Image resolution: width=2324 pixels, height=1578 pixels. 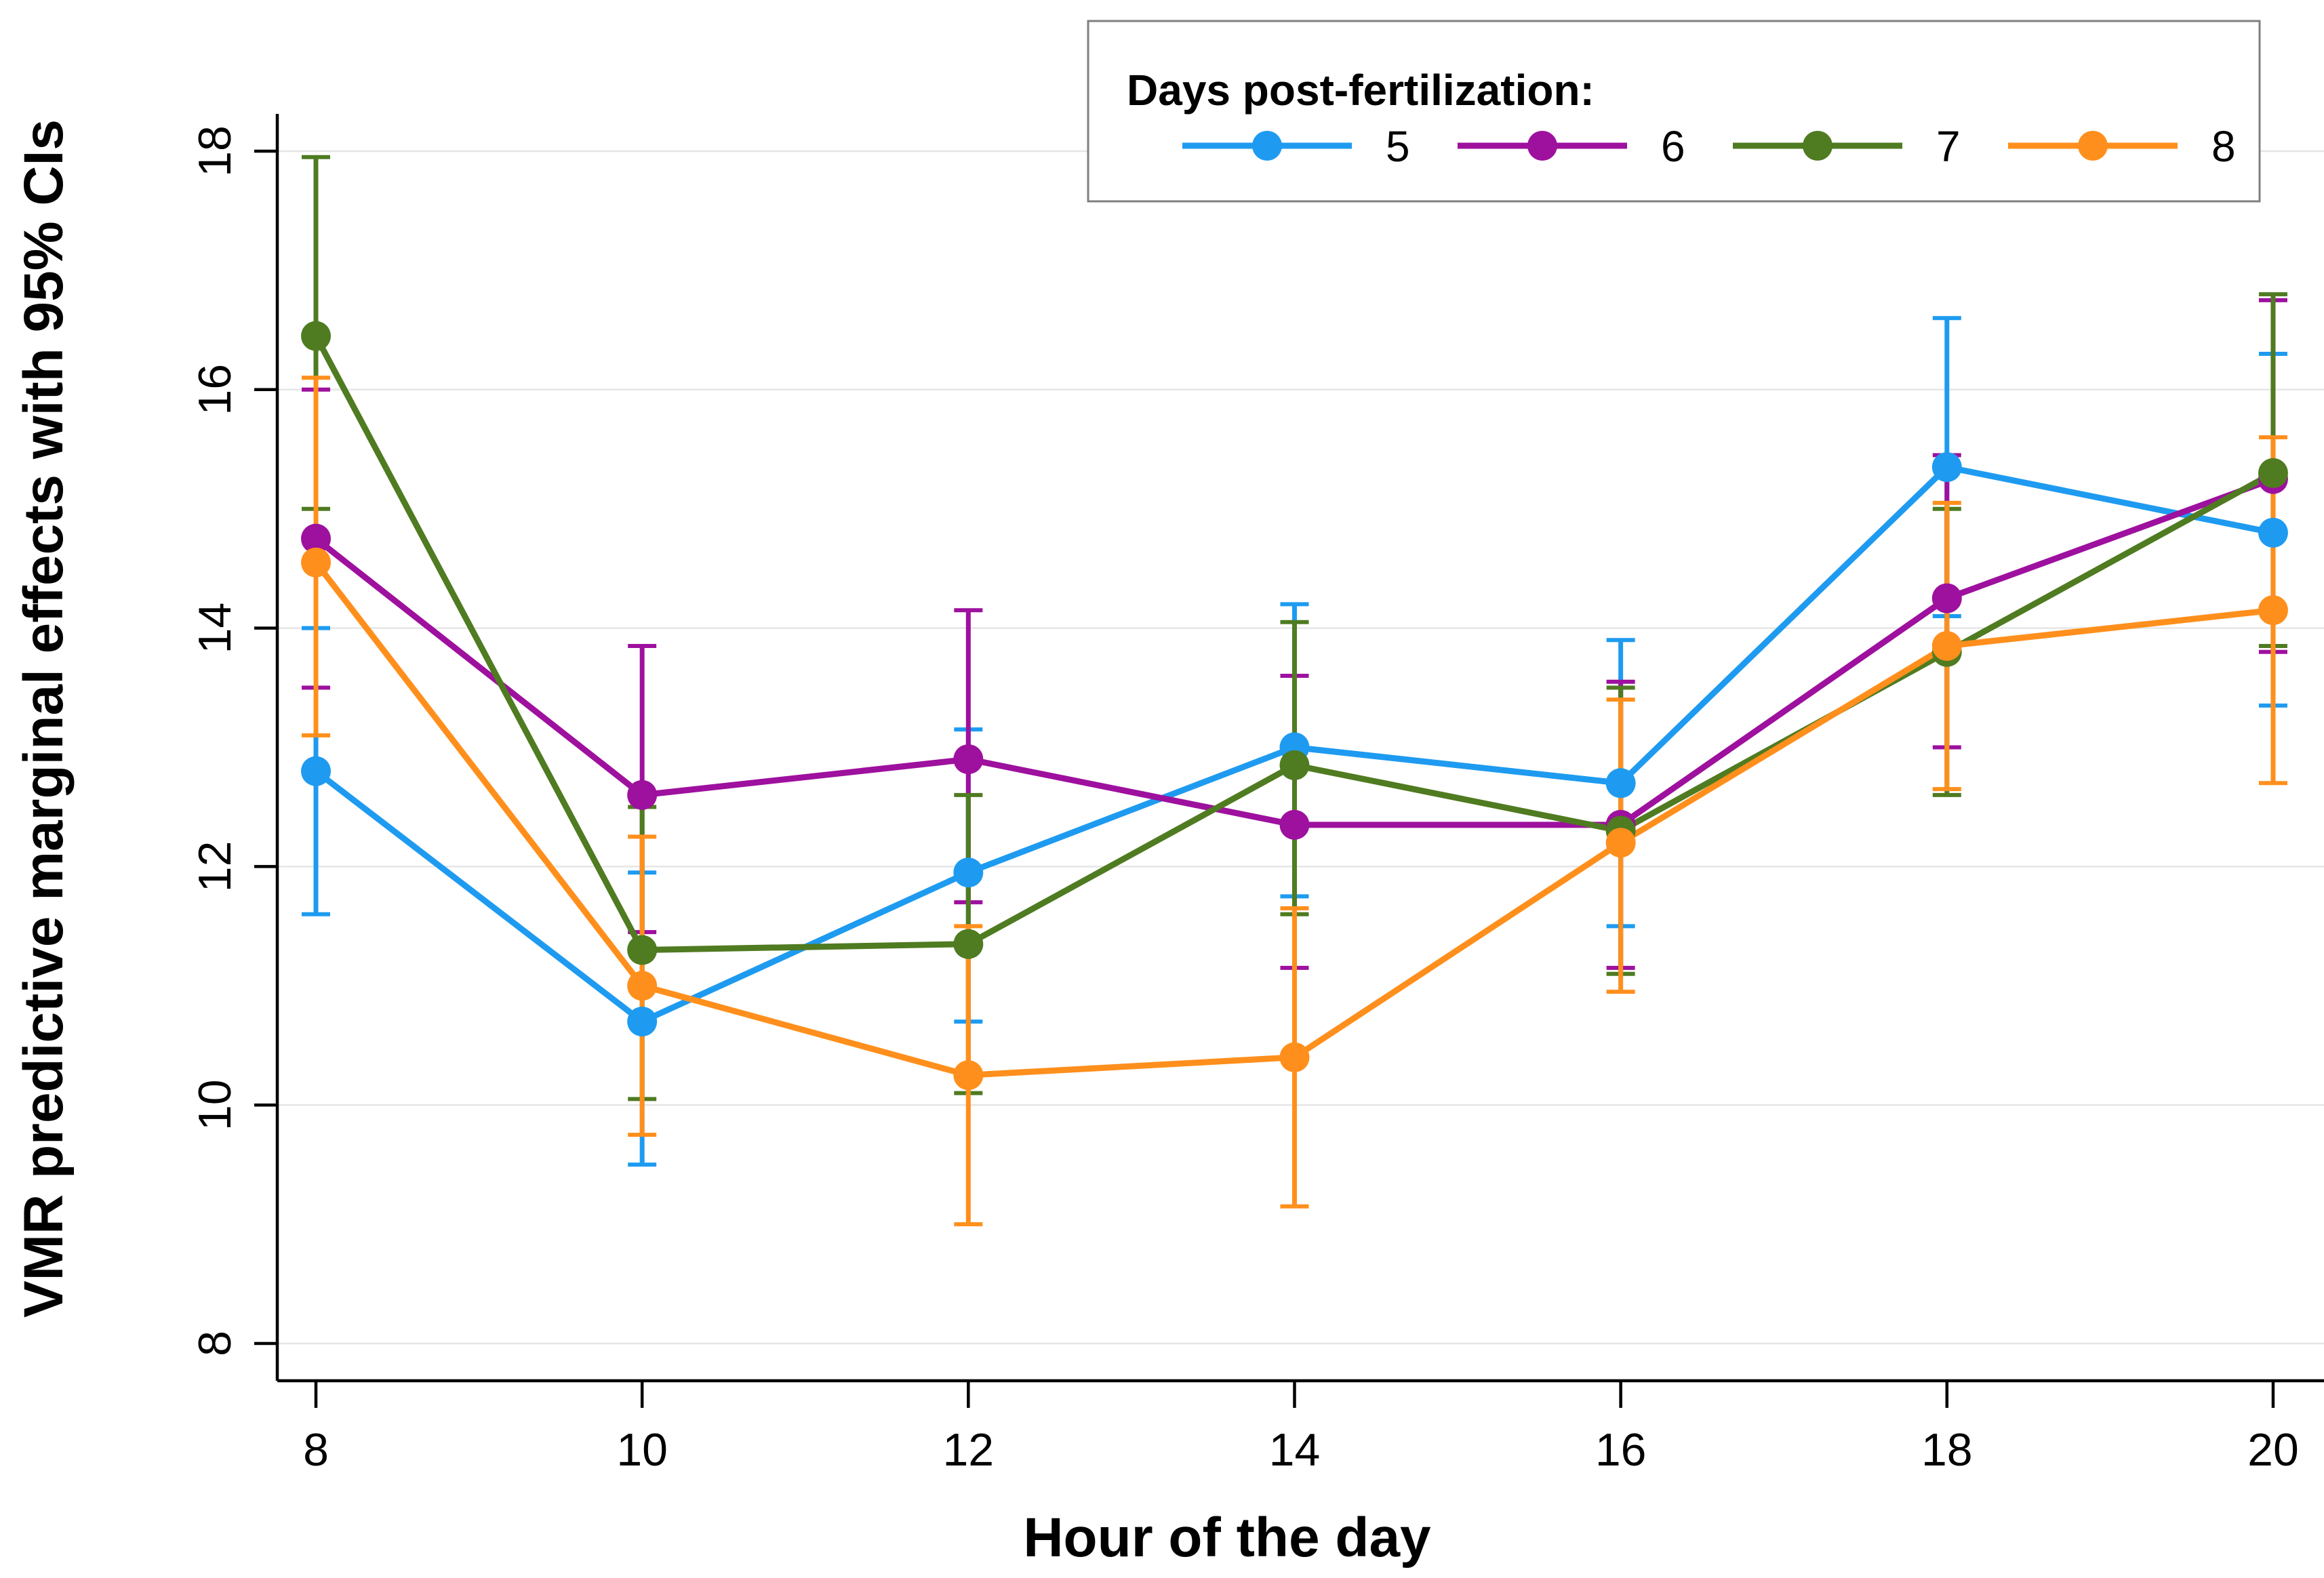 I want to click on x-tick-label-18: 18, so click(x=1947, y=1450).